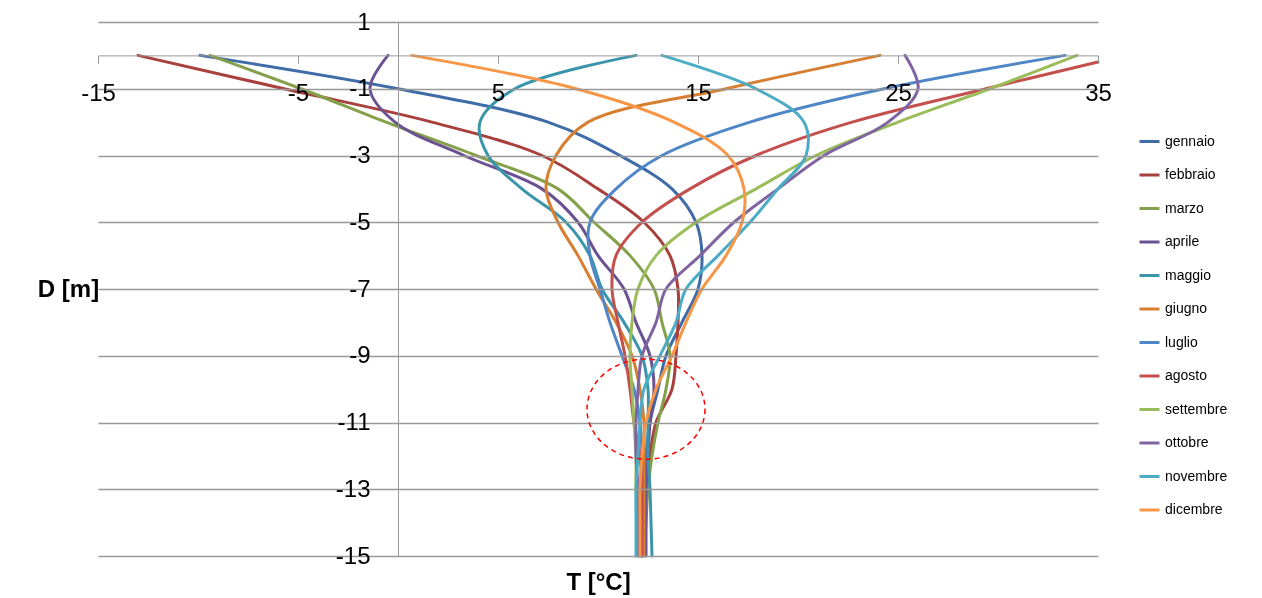 This screenshot has width=1262, height=598. Describe the element at coordinates (98, 92) in the screenshot. I see `x-tick-label: -15` at that location.